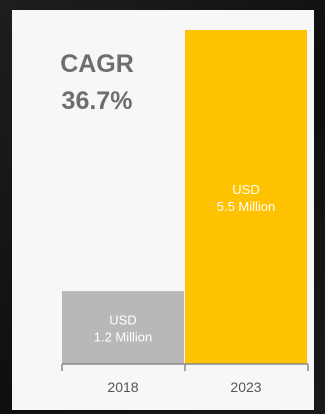  What do you see at coordinates (122, 320) in the screenshot?
I see `bar-label-2018-line-1: USD` at bounding box center [122, 320].